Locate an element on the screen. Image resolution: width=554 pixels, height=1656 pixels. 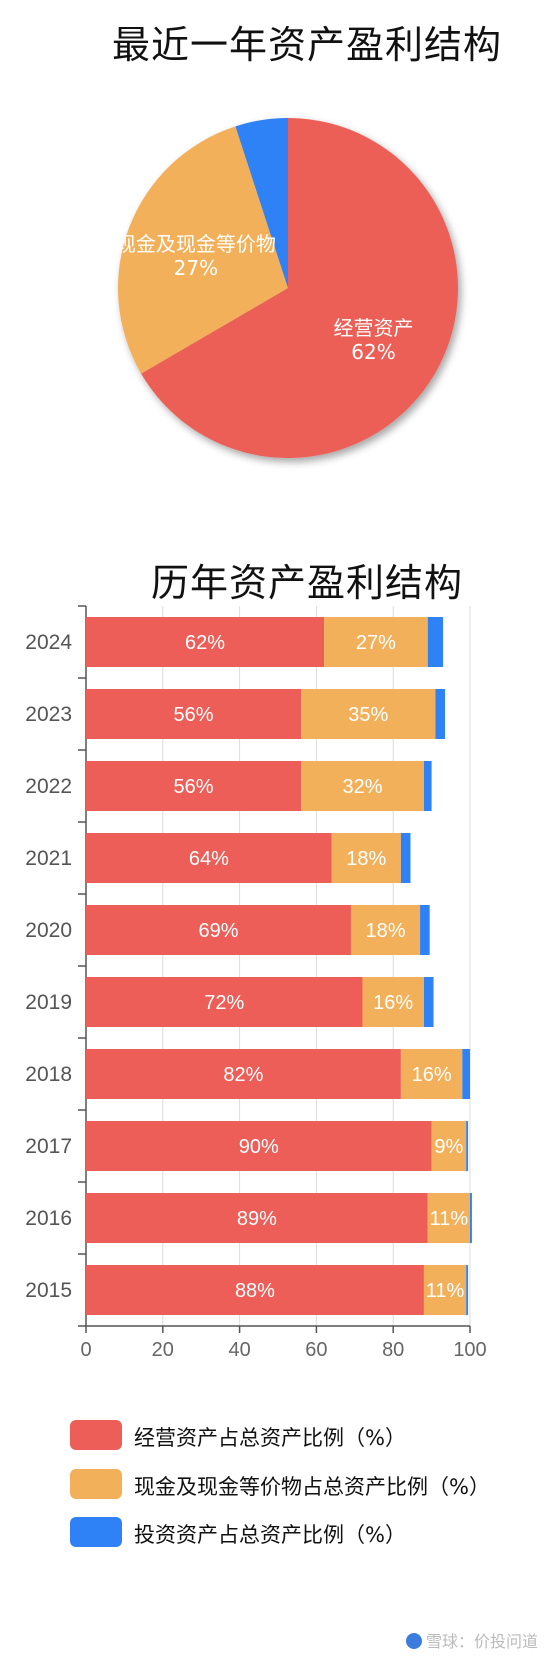
y-tick-label-2023: 2023 is located at coordinates (48, 714).